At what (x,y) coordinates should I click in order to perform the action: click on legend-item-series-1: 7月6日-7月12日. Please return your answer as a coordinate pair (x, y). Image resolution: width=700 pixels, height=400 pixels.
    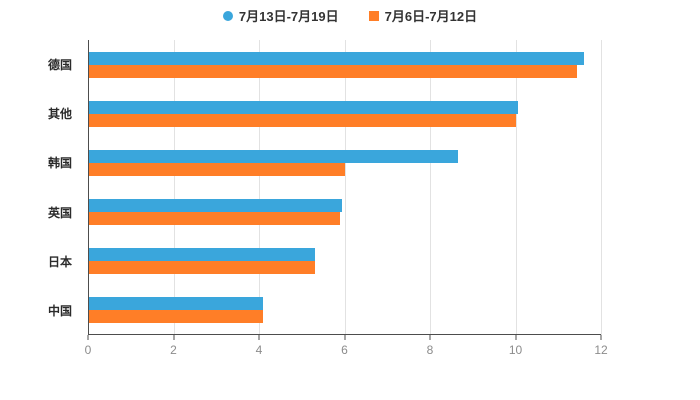
    Looking at the image, I should click on (423, 15).